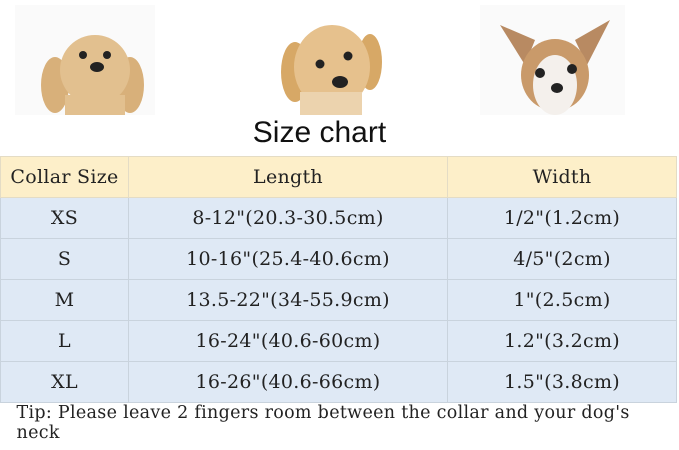  I want to click on chihuahua-photo, so click(552, 60).